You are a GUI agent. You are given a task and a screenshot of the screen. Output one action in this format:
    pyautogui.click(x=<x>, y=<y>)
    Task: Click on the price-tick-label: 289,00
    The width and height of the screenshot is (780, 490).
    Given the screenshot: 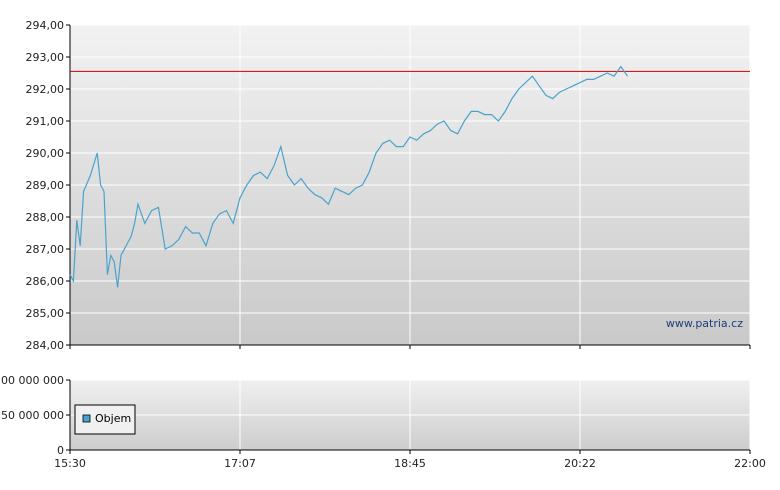 What is the action you would take?
    pyautogui.click(x=45, y=185)
    